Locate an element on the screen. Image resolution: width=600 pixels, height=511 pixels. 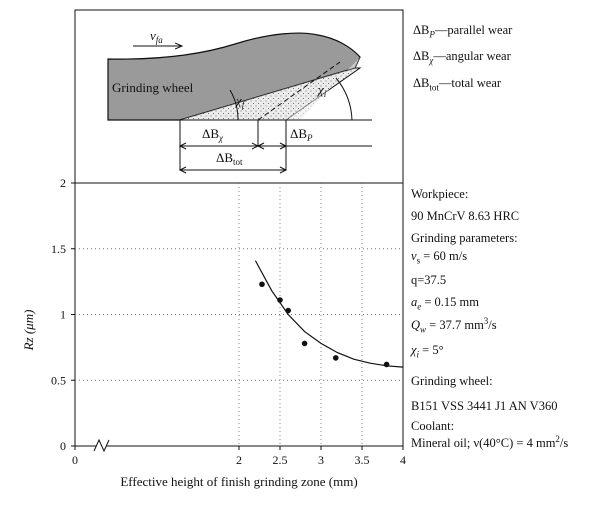
param-ae: ae = 0.15 mm is located at coordinates (445, 303).